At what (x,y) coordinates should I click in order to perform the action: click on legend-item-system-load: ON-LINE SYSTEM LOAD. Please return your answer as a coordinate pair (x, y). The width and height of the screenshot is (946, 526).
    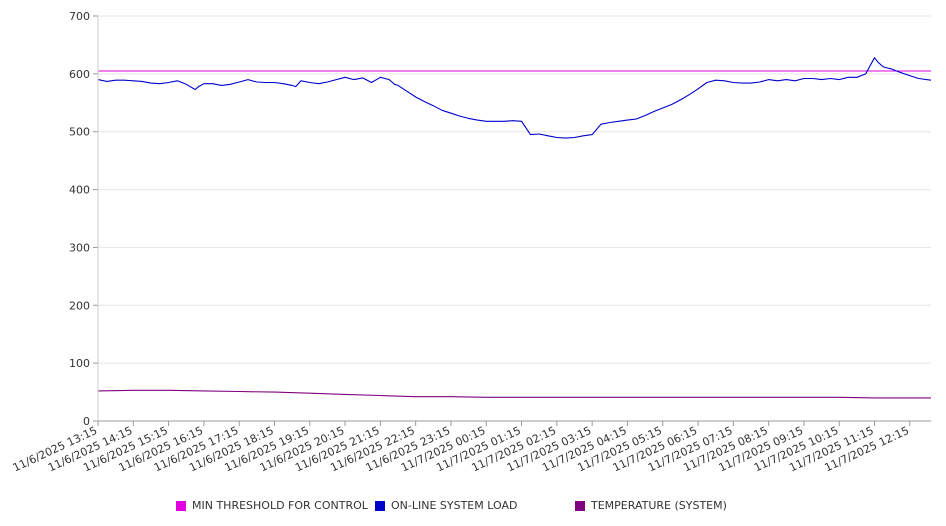
    Looking at the image, I should click on (446, 505).